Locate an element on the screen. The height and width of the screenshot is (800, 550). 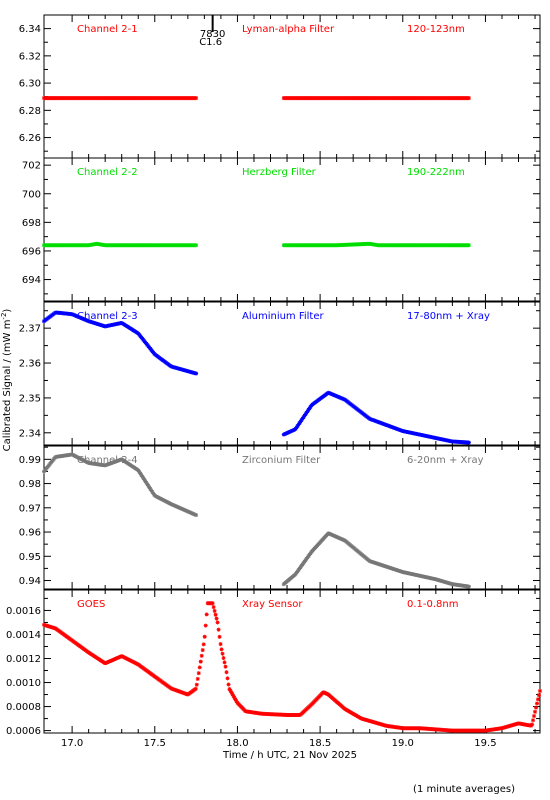
channel-label: Channel 2-2 is located at coordinates (107, 172).